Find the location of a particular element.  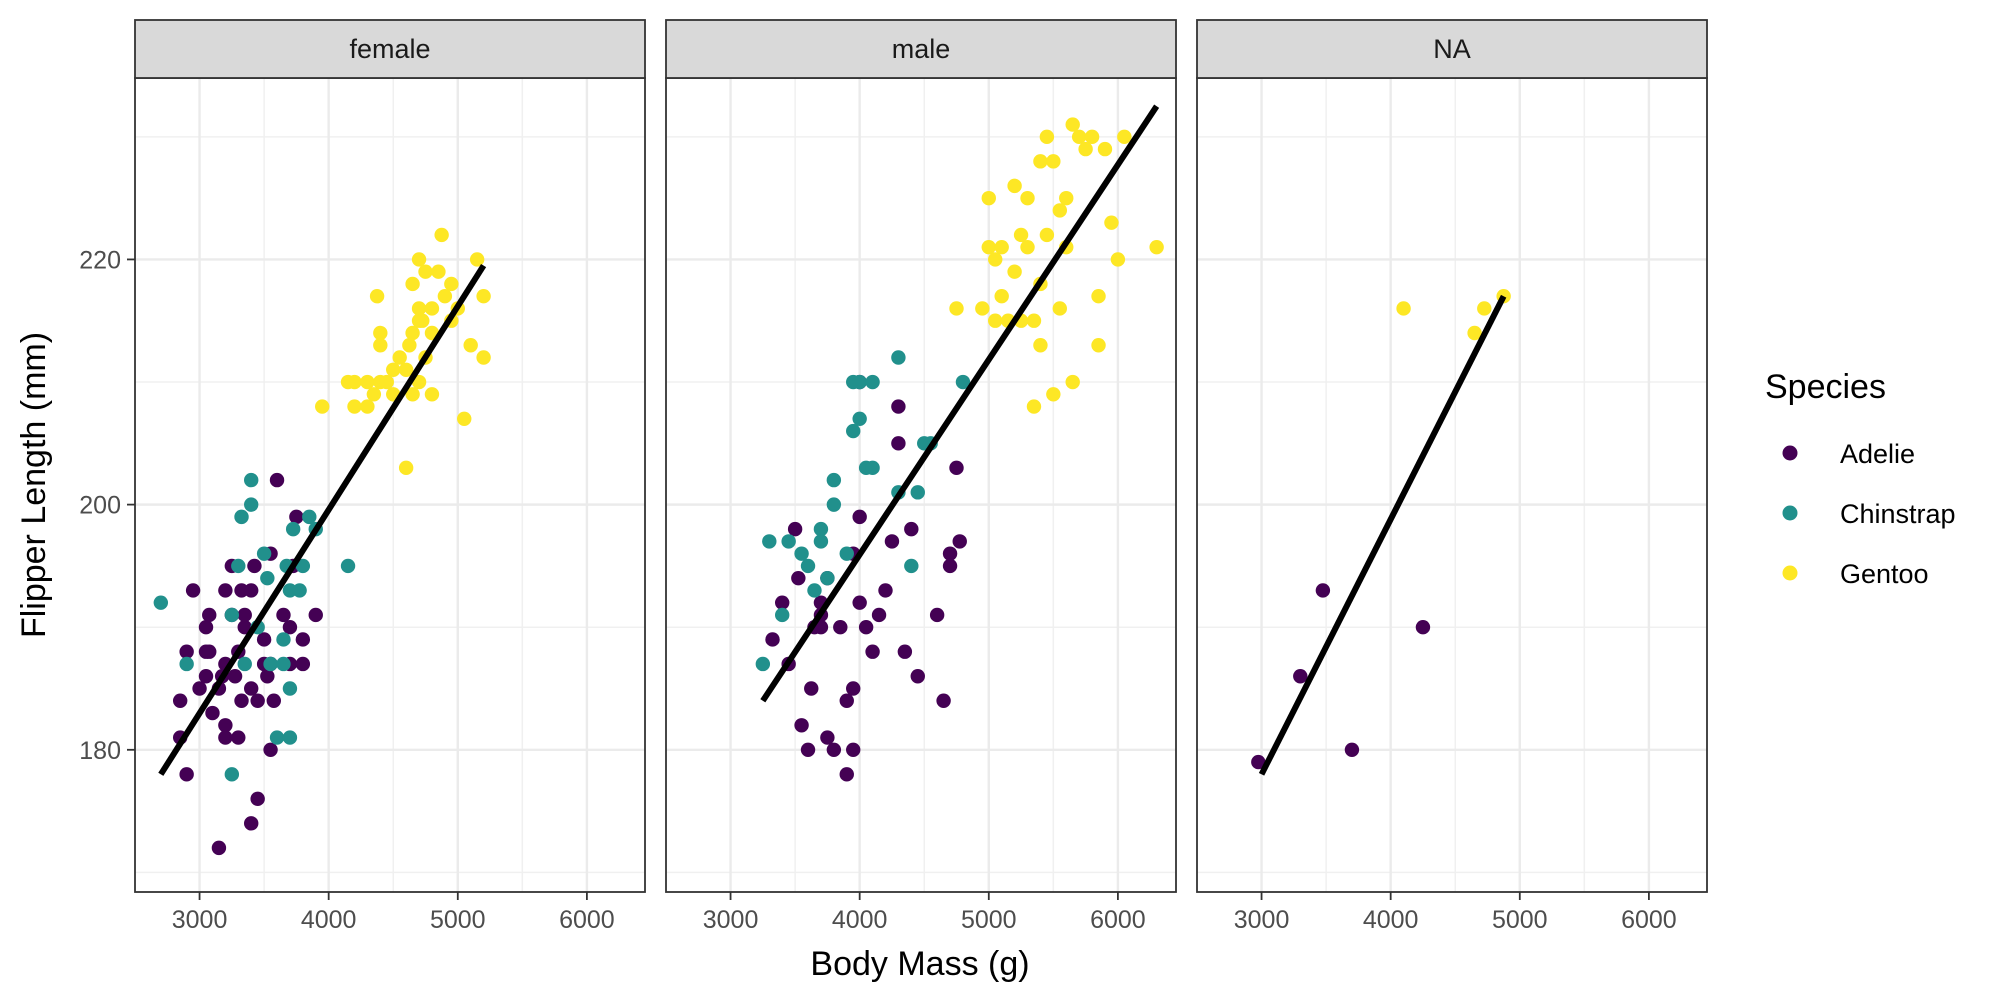

facet-strip is located at coordinates (921, 49).